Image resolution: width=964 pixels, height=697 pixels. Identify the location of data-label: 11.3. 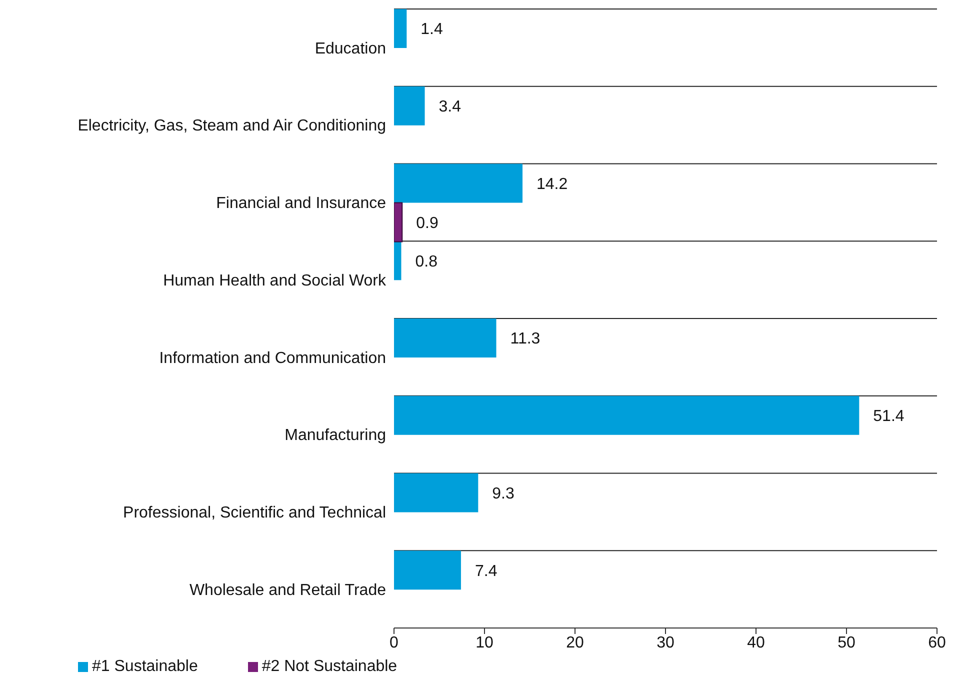
(525, 339).